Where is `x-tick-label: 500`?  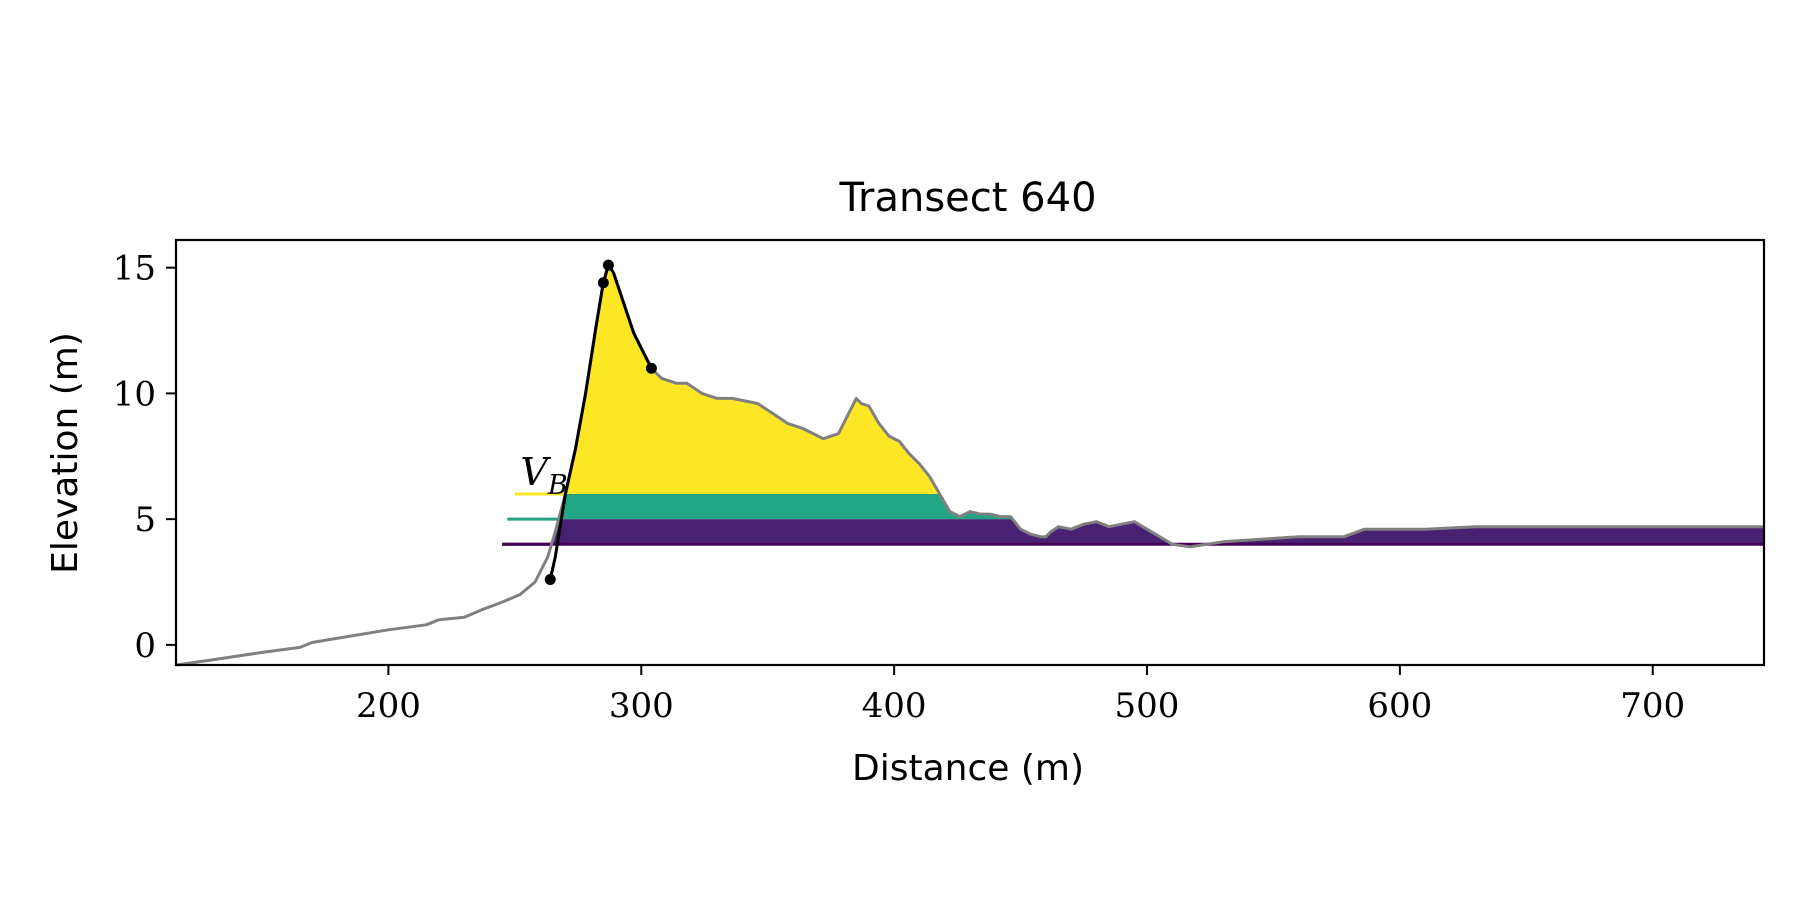 x-tick-label: 500 is located at coordinates (1147, 706).